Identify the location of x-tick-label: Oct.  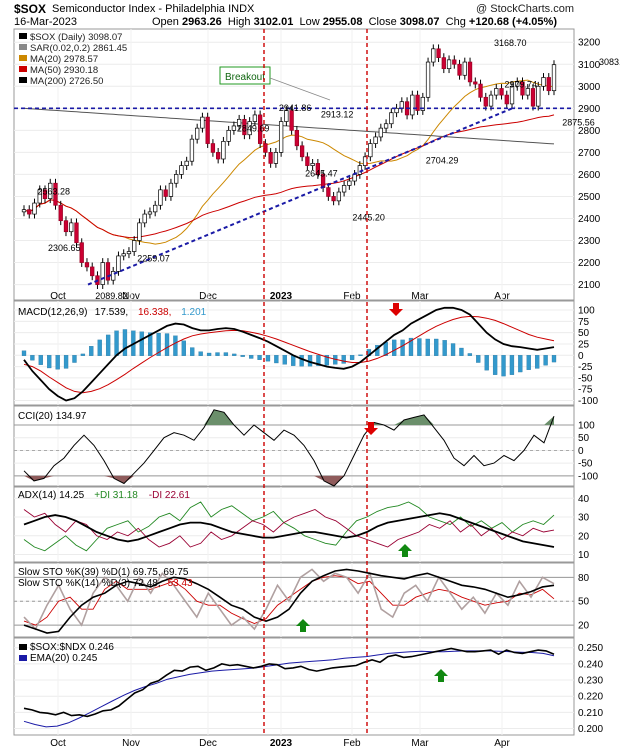
(58, 743).